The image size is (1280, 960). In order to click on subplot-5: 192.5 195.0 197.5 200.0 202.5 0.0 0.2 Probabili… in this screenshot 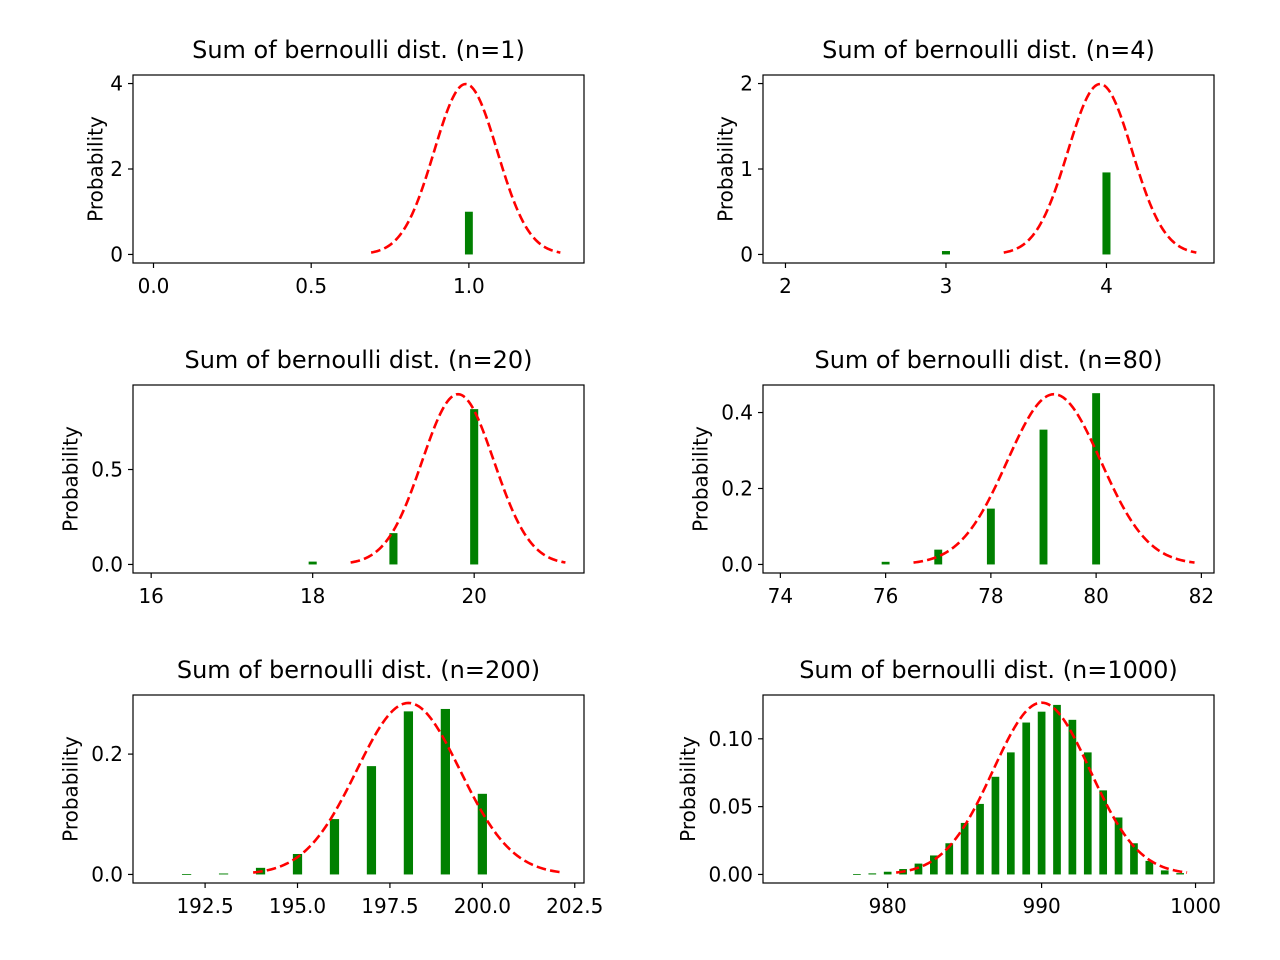, I will do `click(331, 787)`.